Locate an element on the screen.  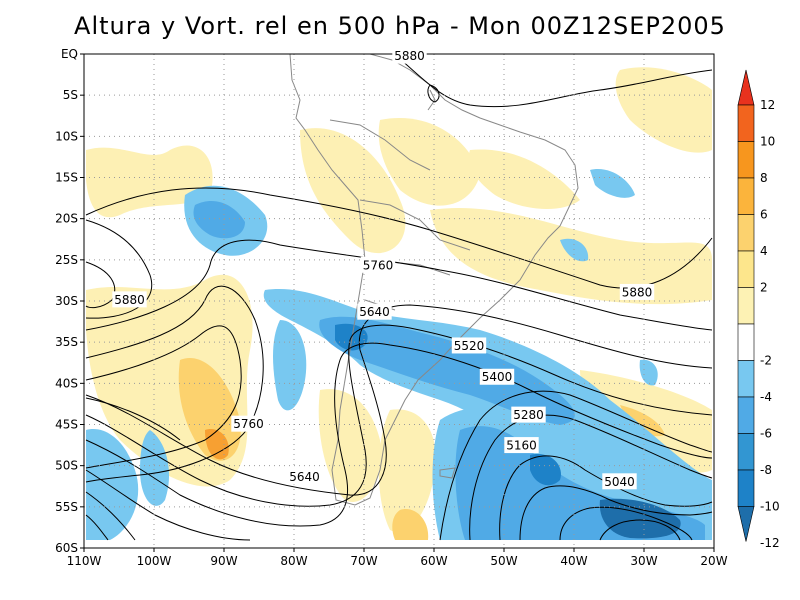
longitude-tick-label: 40W is located at coordinates (573, 561).